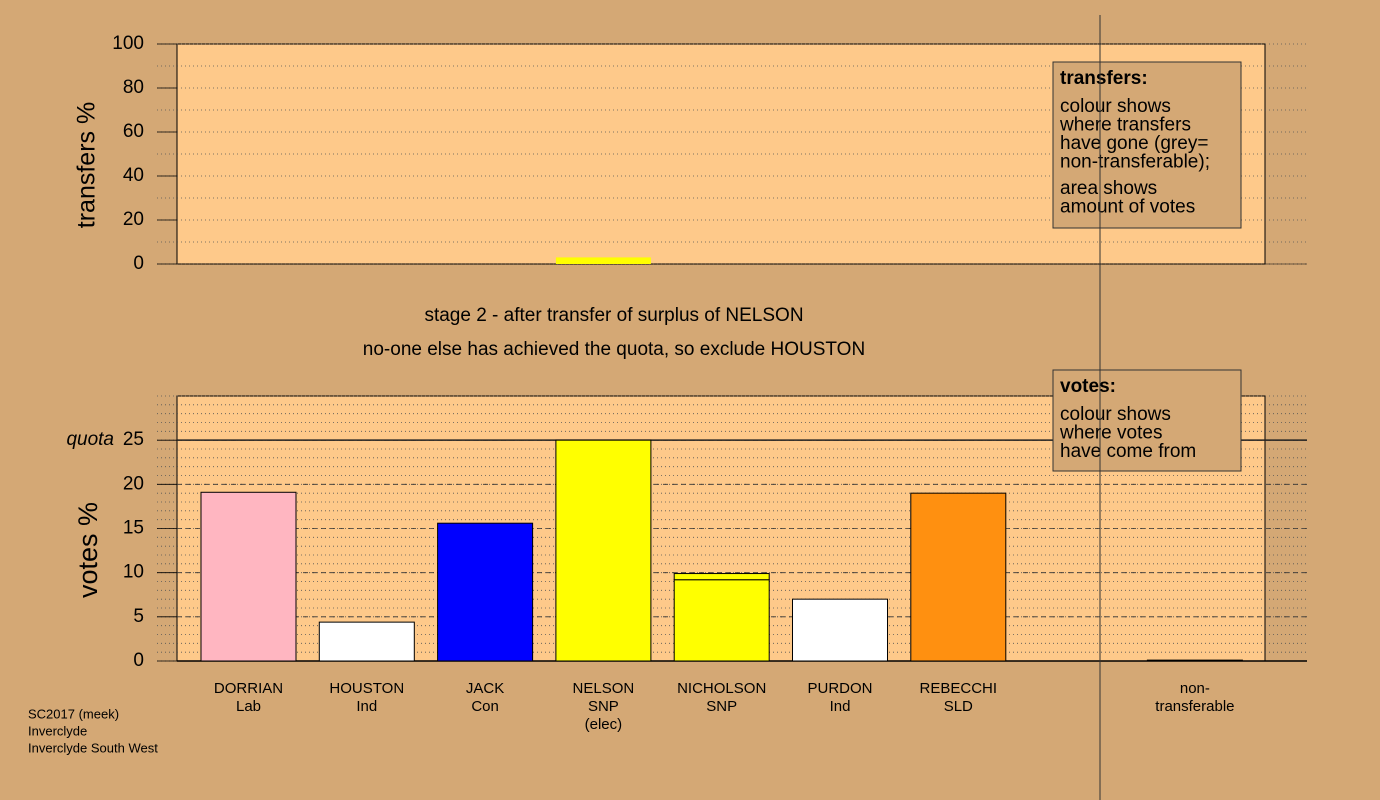 The height and width of the screenshot is (800, 1380). I want to click on y-tick-label: 100, so click(128, 43).